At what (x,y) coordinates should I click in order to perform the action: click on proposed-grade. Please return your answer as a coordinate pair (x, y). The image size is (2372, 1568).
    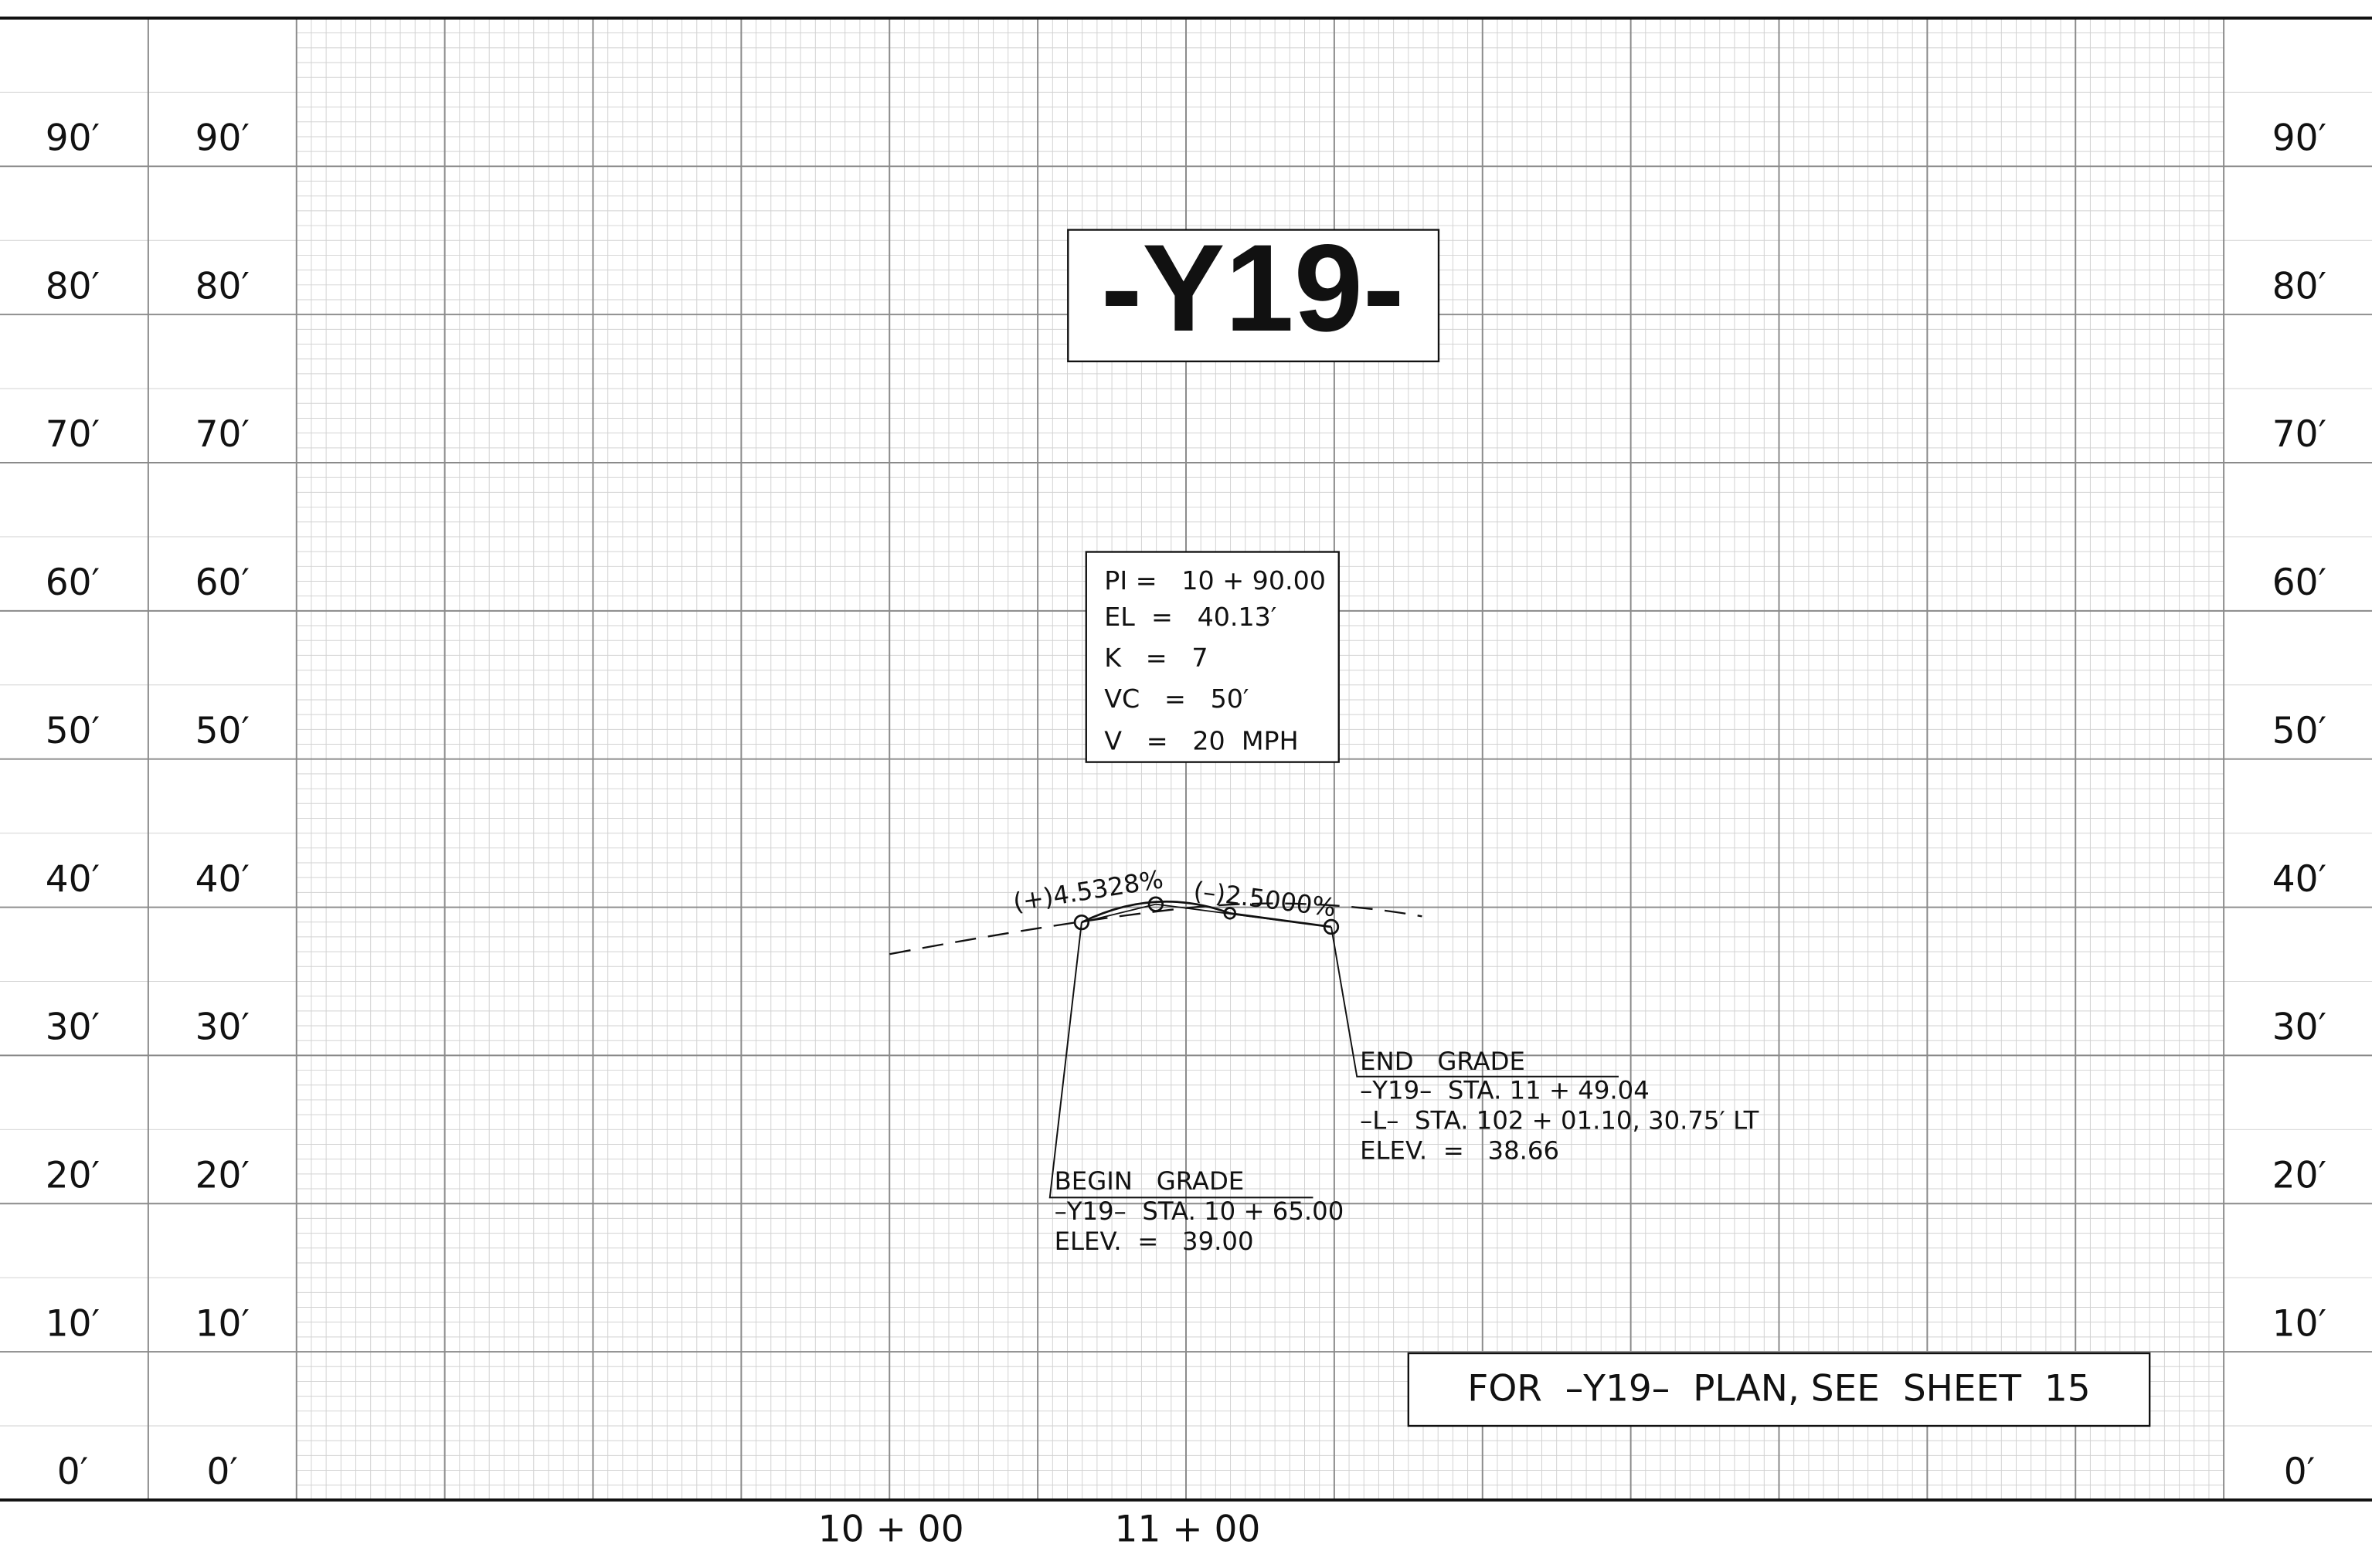
    Looking at the image, I should click on (1206, 914).